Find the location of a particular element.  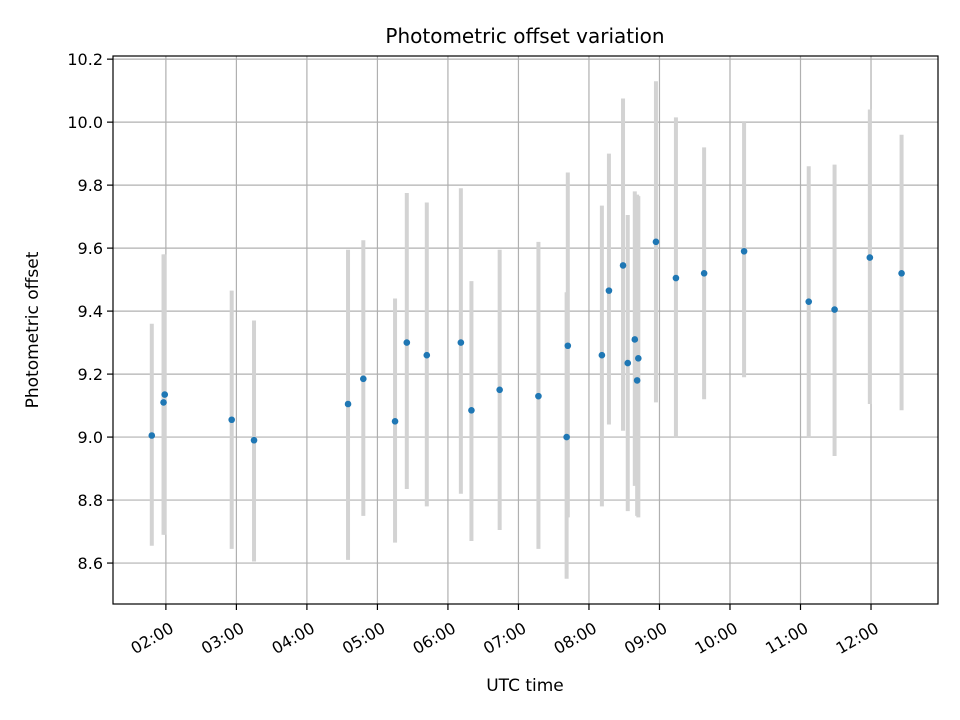

y-tick-label: 9.4 is located at coordinates (90, 311).